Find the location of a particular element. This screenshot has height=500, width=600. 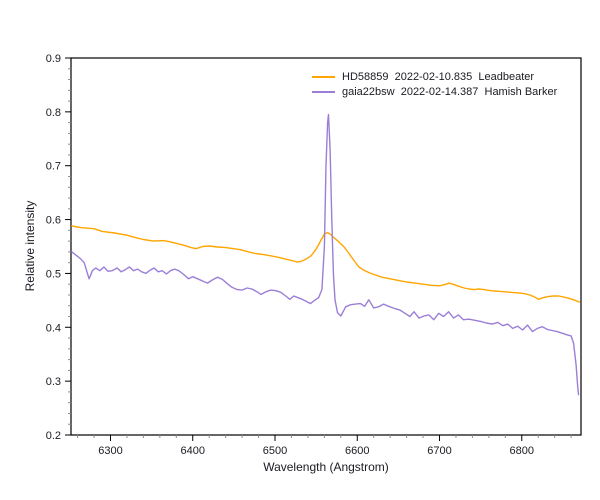

y-tick-label: 0.5 is located at coordinates (53, 274).